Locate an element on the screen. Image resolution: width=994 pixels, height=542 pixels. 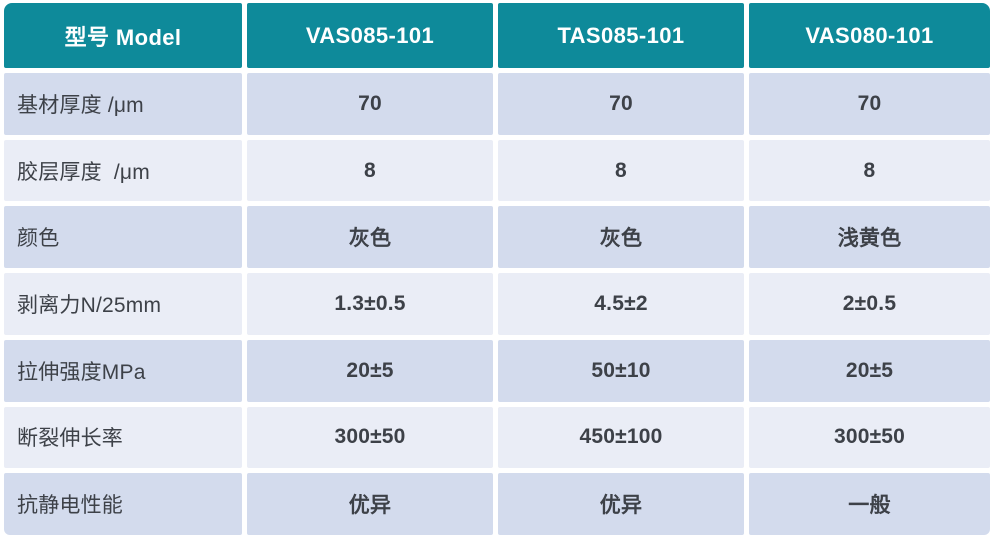
header-cell-model-tas085: TAS085-101 is located at coordinates (621, 35).